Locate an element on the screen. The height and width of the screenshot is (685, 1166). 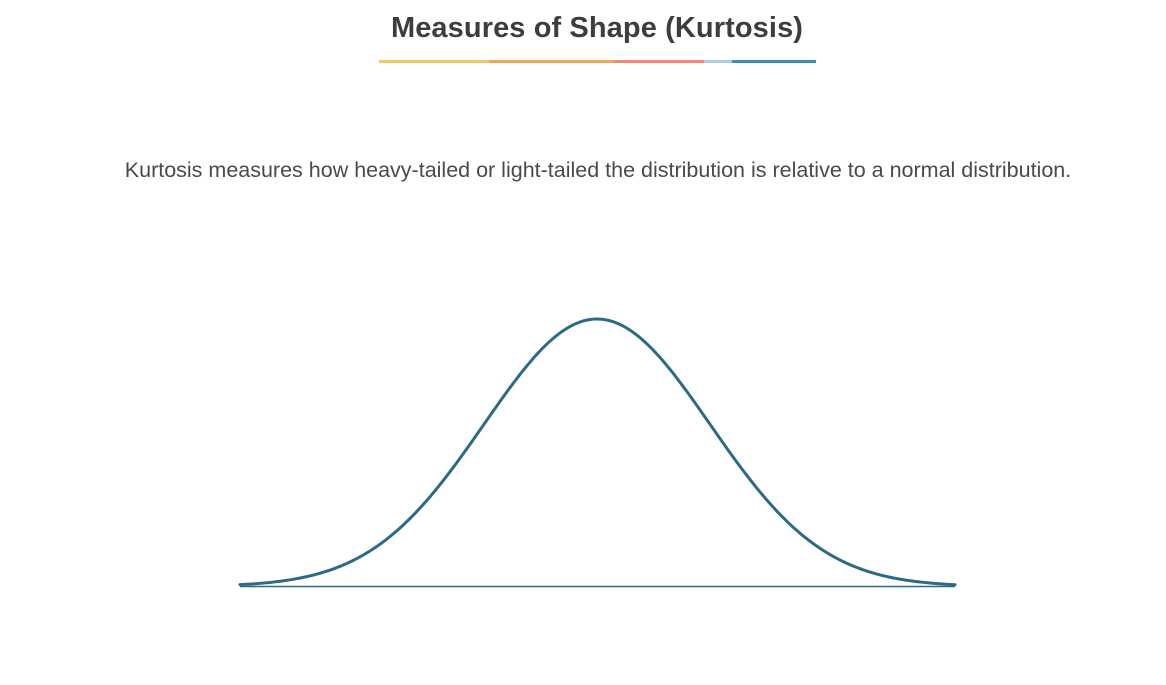
title-underline is located at coordinates (597, 61).